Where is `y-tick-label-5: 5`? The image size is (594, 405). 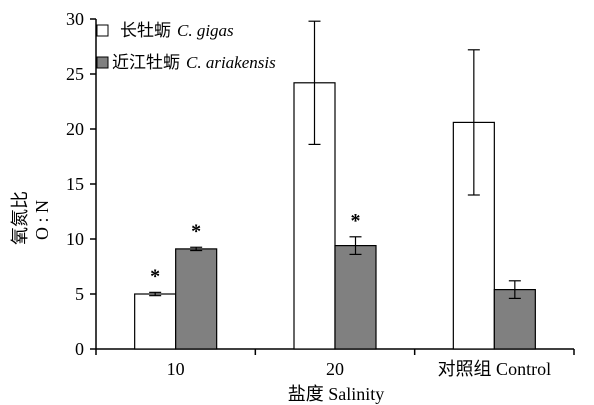 y-tick-label-5: 5 is located at coordinates (79, 294).